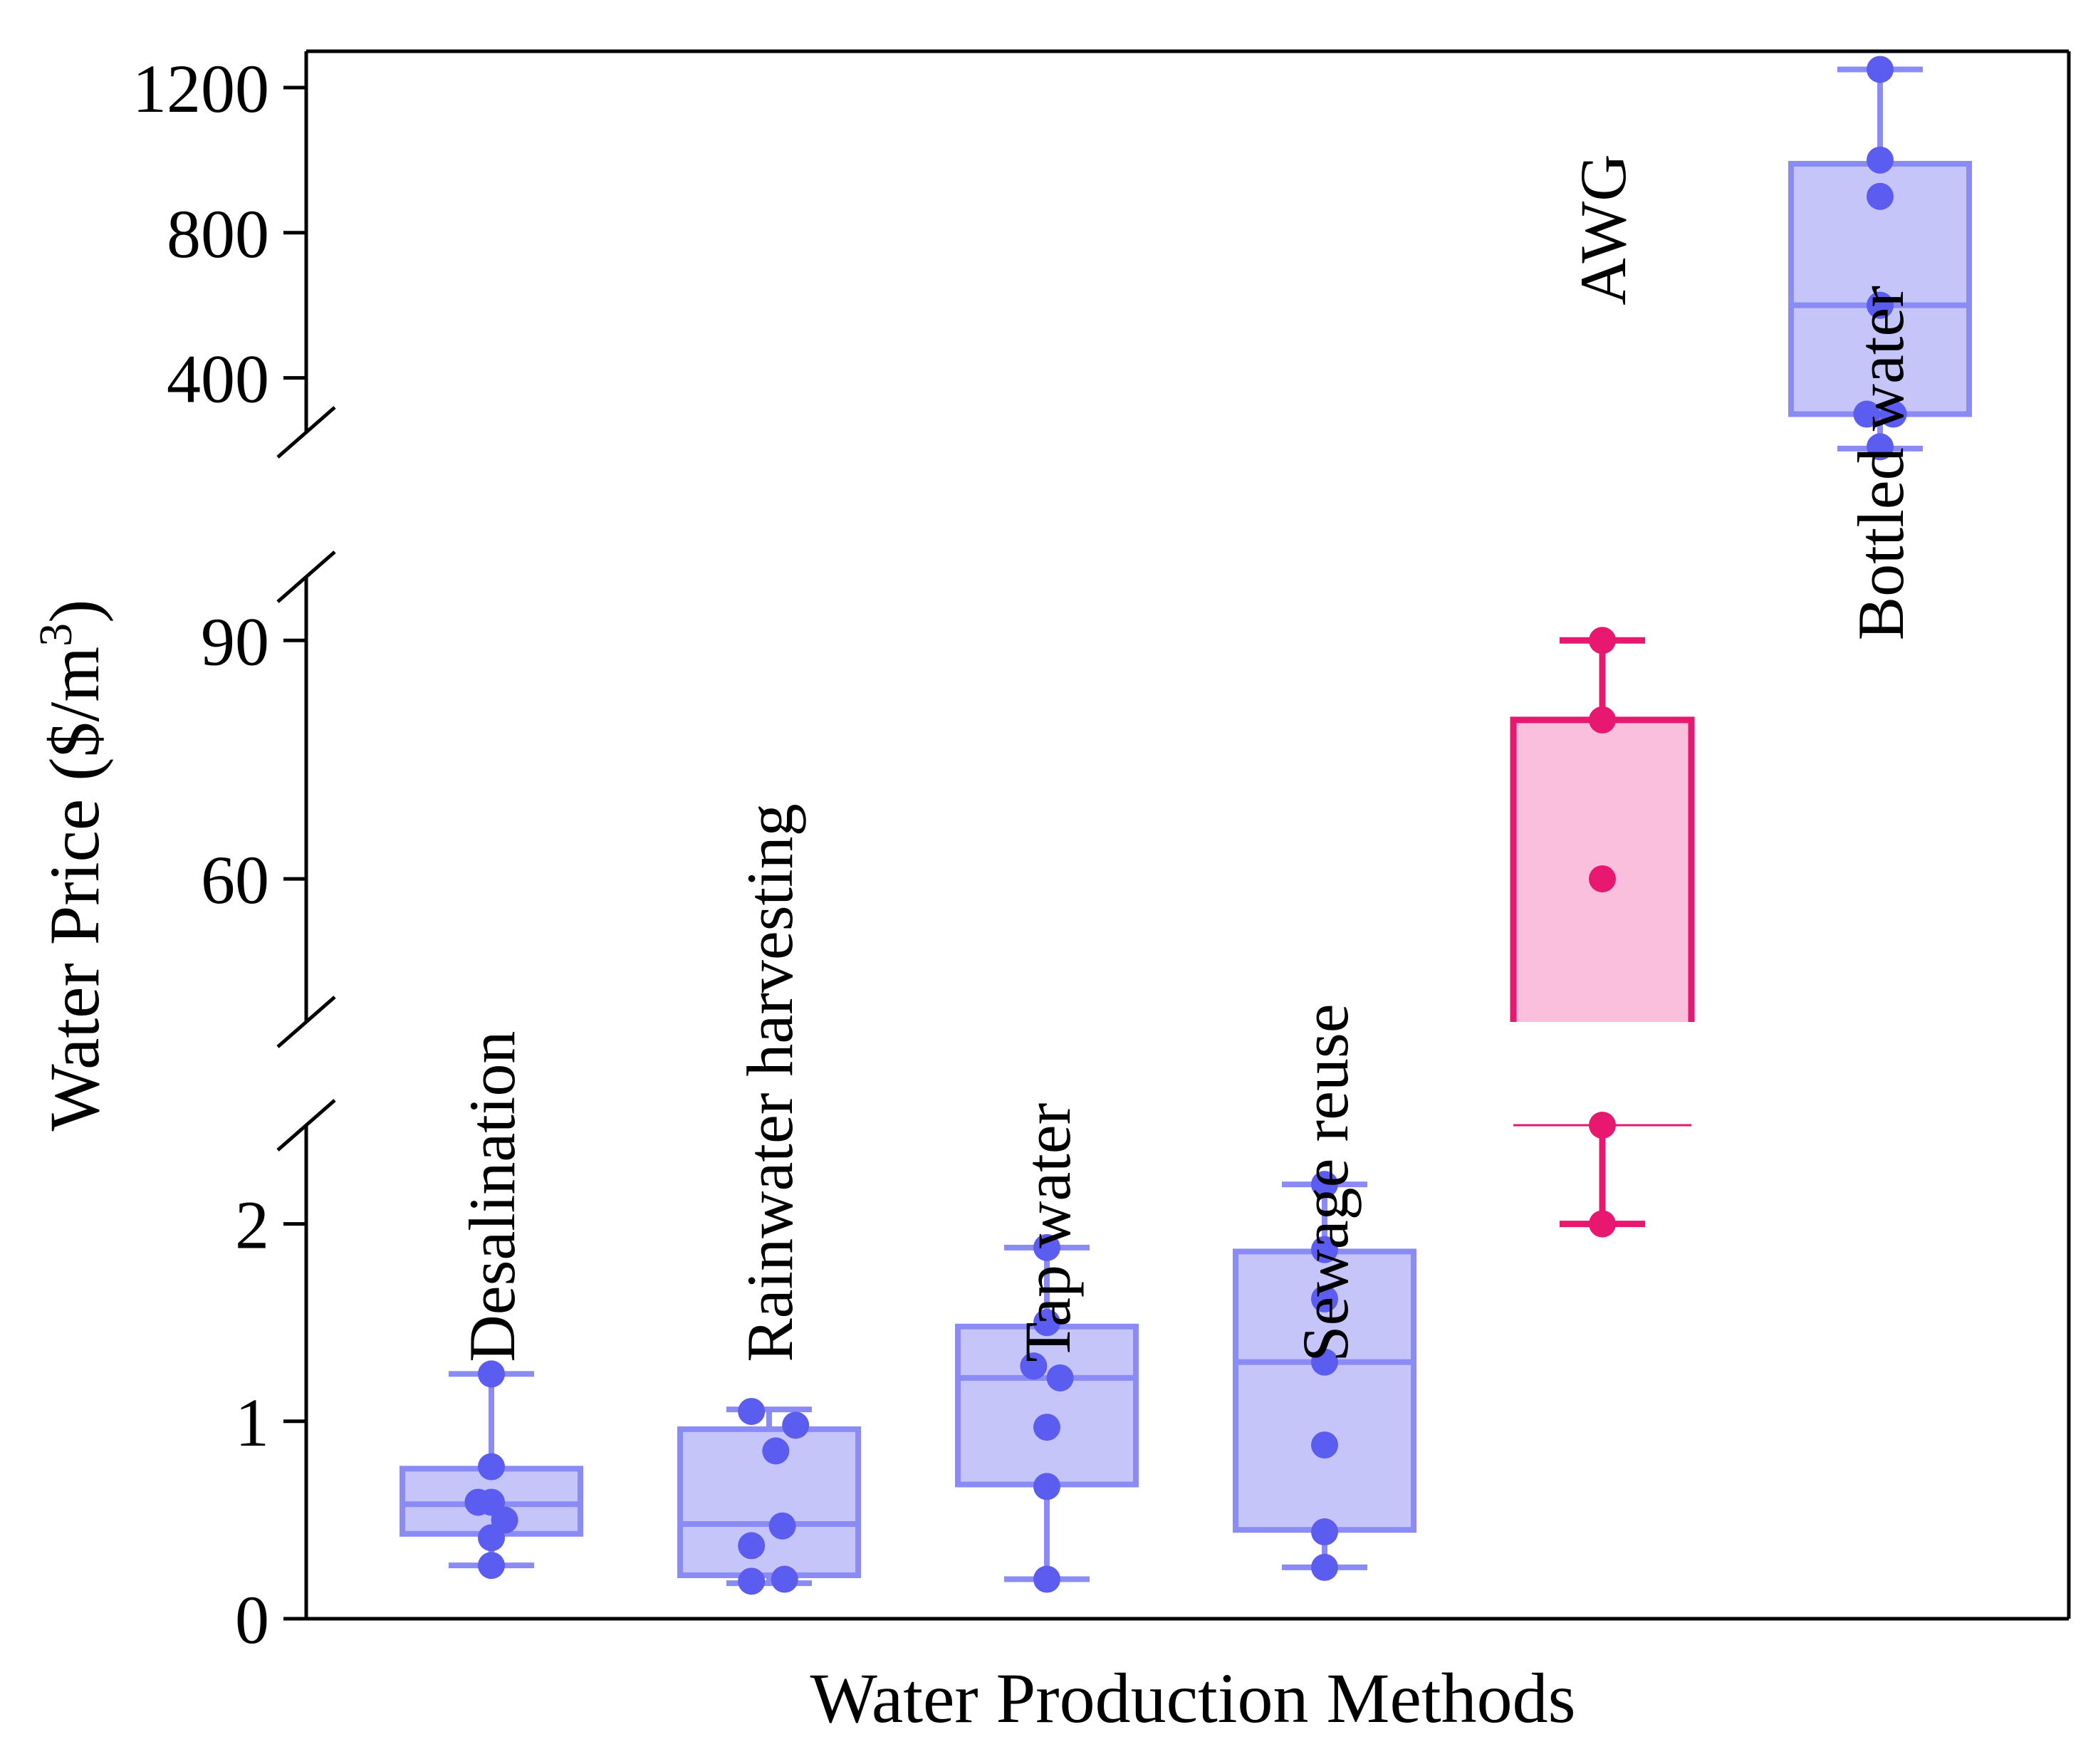 This screenshot has width=2098, height=1764. I want to click on series-sewage-reuse: Sewage reuse, so click(1324, 1292).